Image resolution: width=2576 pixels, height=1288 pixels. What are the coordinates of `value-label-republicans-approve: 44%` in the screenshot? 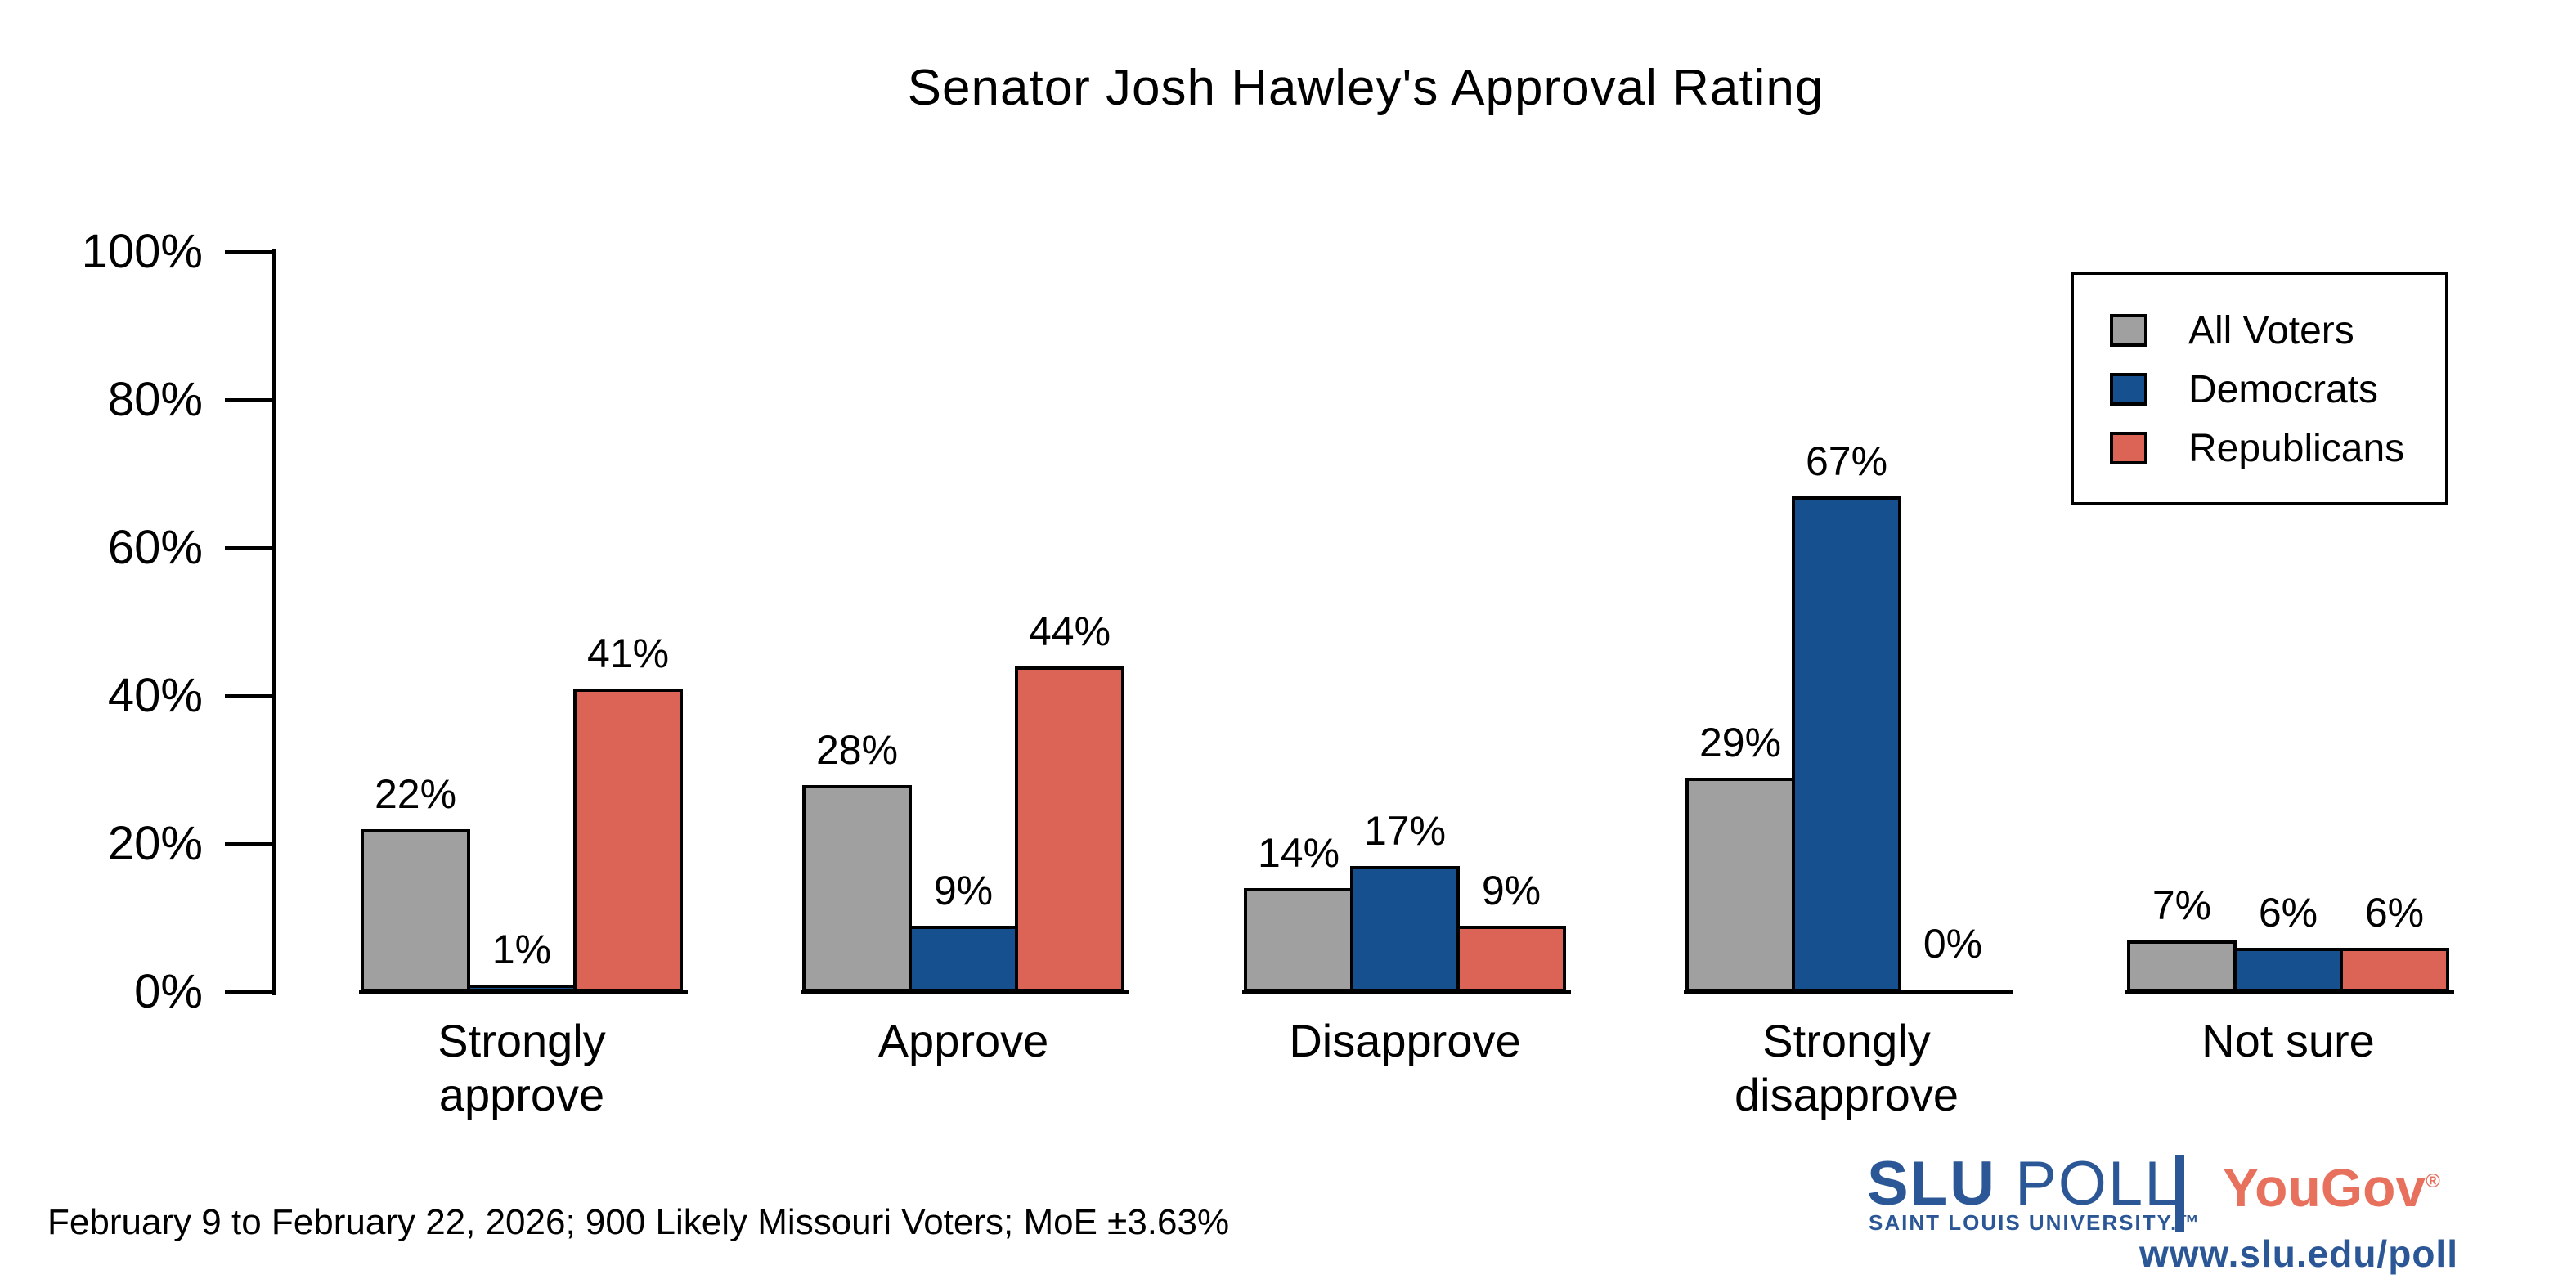 It's located at (1069, 631).